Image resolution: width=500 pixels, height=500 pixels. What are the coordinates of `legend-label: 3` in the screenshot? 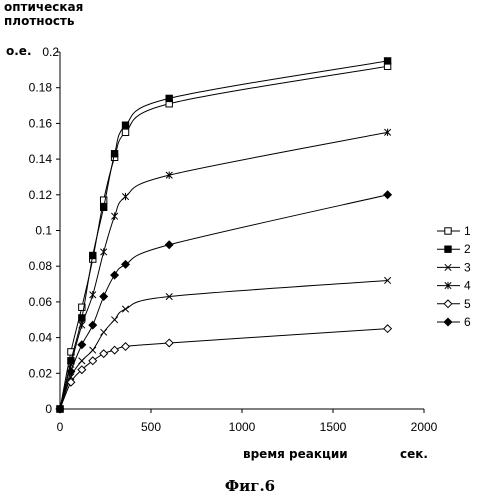 It's located at (467, 267).